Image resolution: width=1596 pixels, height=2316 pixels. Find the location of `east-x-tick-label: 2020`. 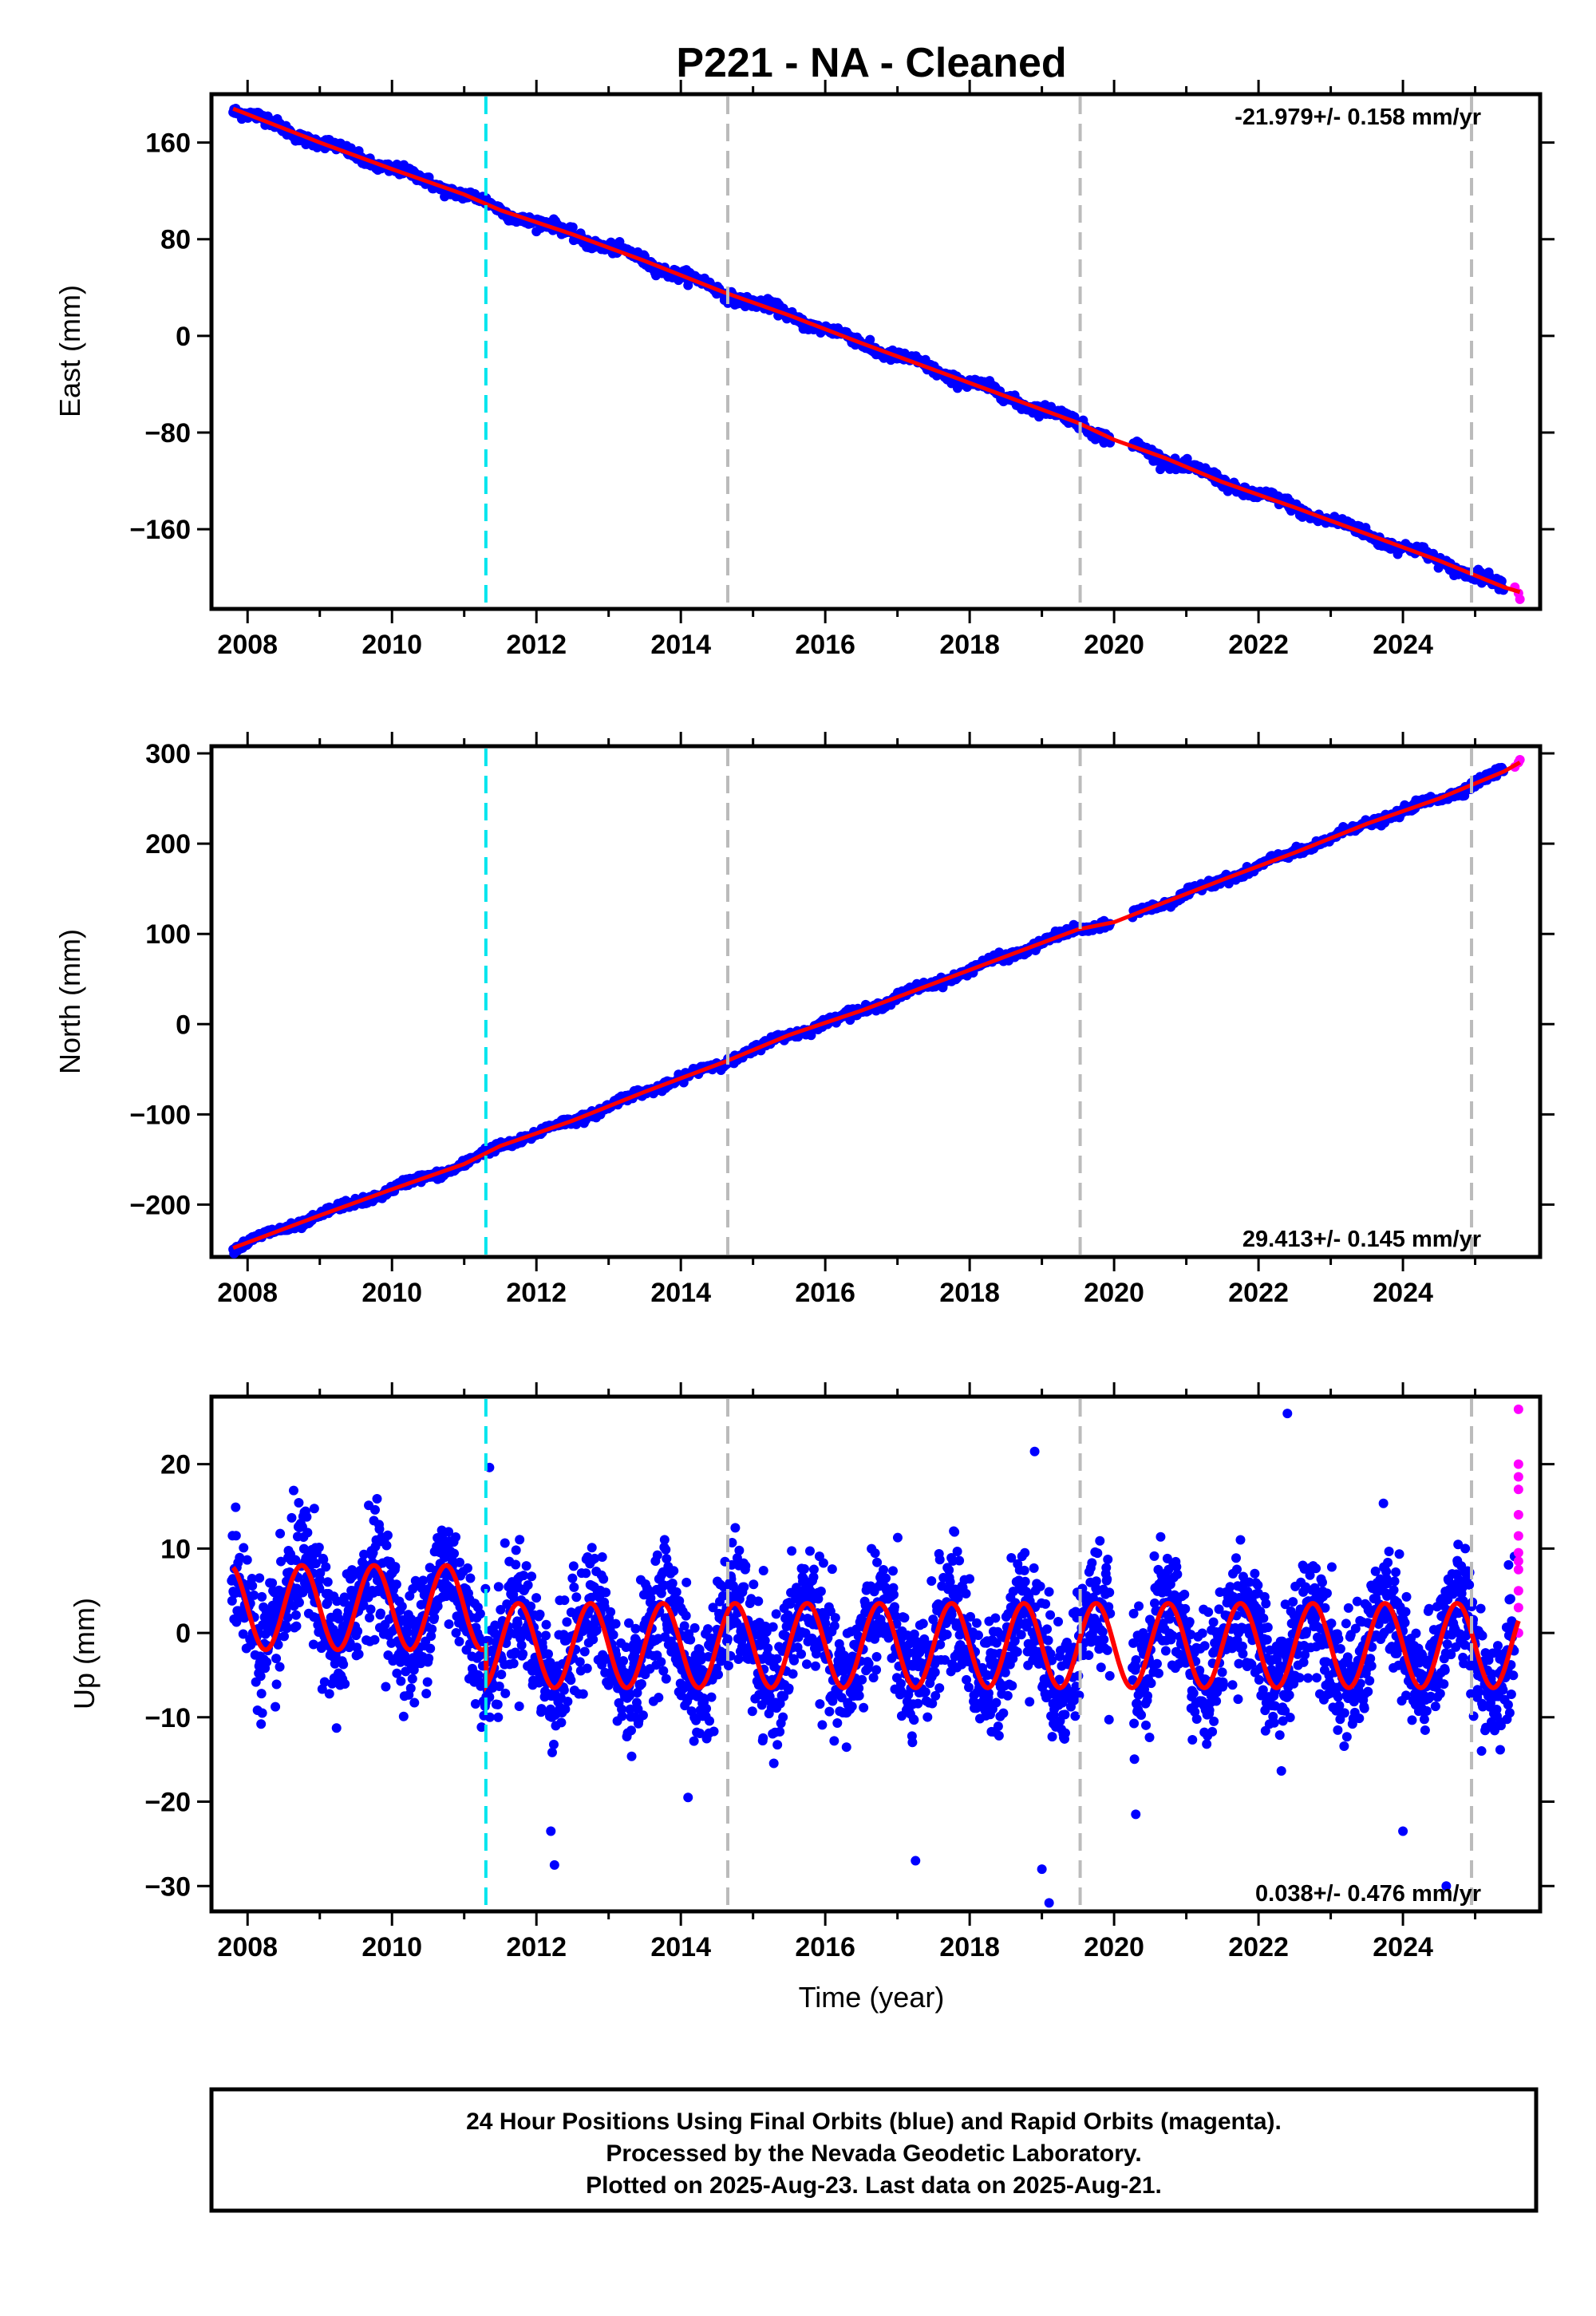

east-x-tick-label: 2020 is located at coordinates (1114, 645).